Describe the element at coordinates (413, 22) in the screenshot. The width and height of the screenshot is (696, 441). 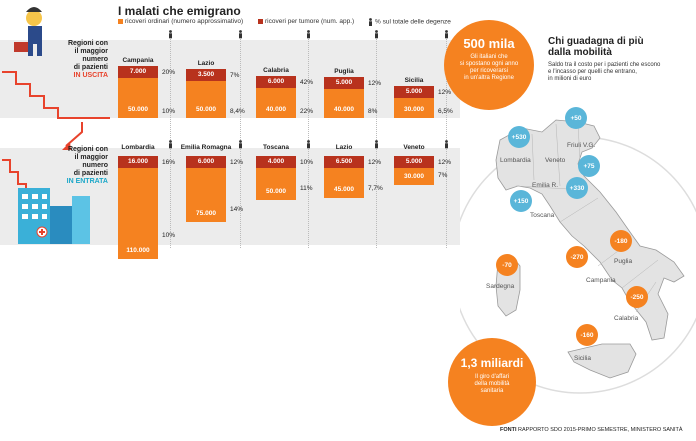
I see `legend-label-pct: % sul totale delle degenze` at that location.